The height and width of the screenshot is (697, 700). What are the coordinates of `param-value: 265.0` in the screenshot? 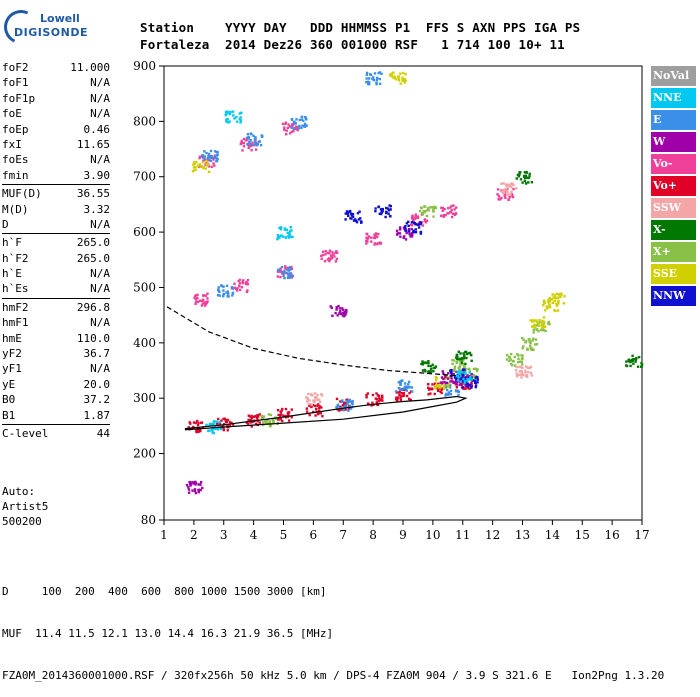 It's located at (93, 258).